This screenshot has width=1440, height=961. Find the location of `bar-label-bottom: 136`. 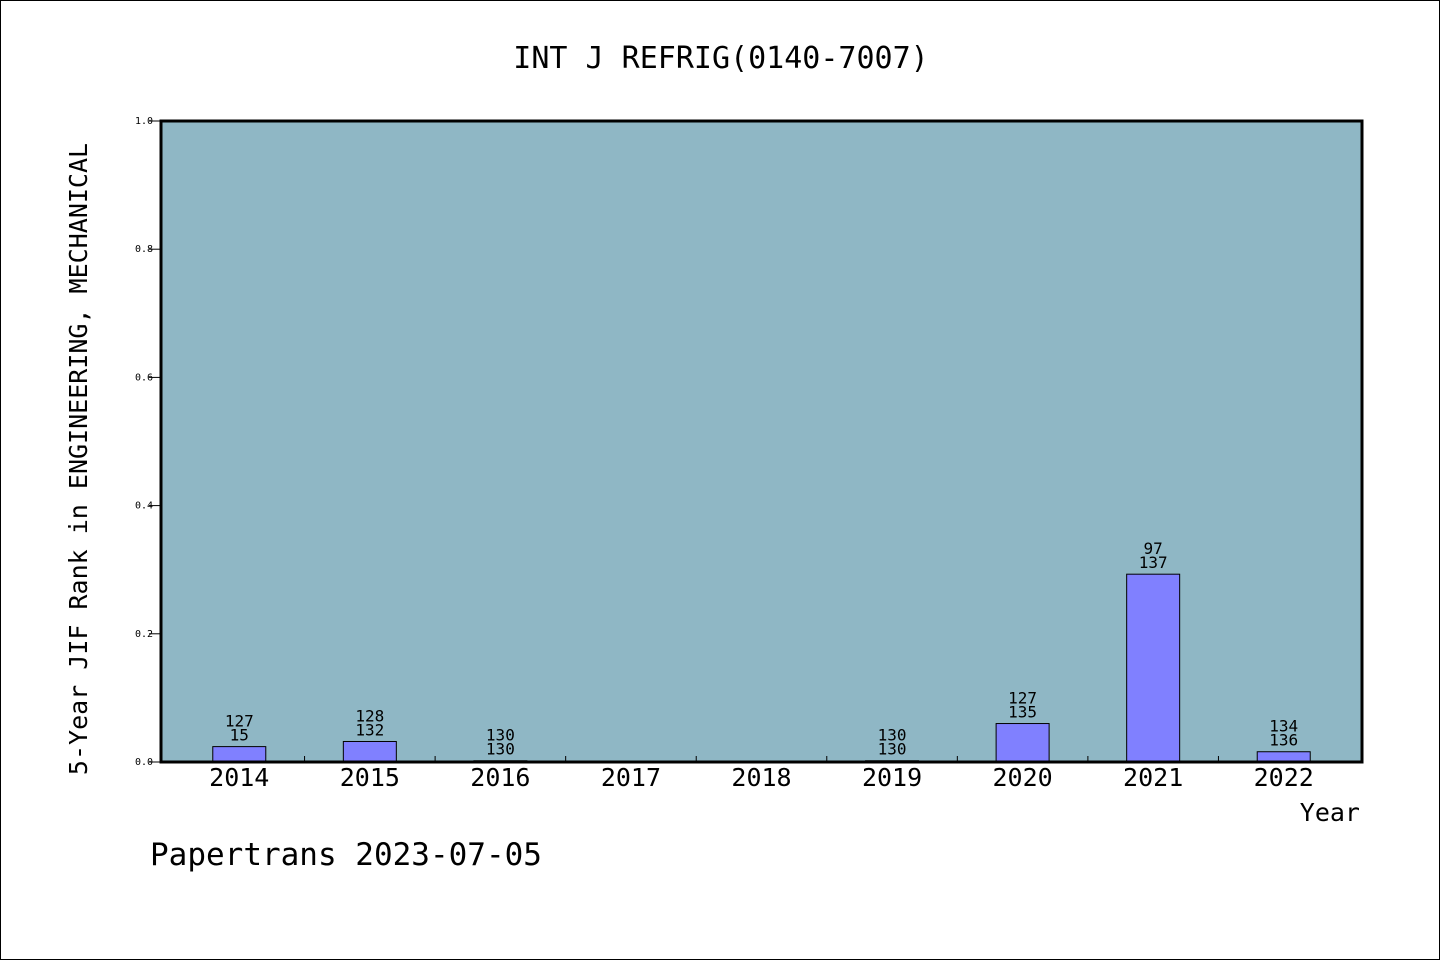

bar-label-bottom: 136 is located at coordinates (1283, 740).